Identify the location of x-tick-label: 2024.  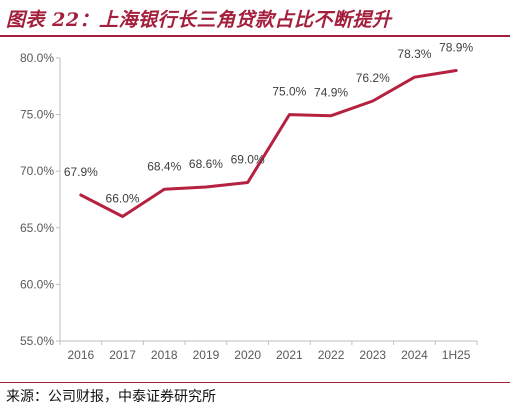
(414, 355).